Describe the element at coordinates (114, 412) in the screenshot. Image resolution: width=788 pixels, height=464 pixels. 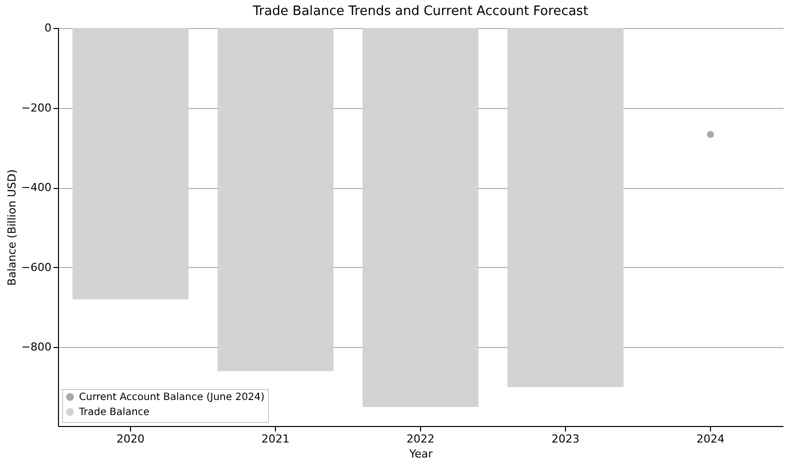
I see `legend-label: Trade Balance` at that location.